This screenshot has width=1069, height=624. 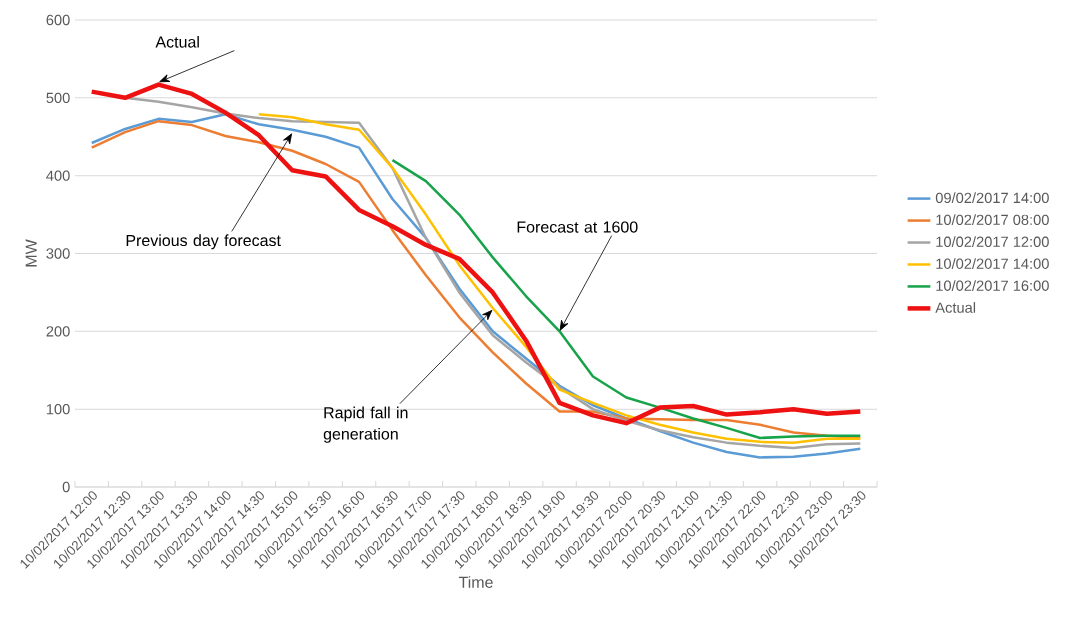 What do you see at coordinates (992, 263) in the screenshot?
I see `legend-label: 10/02/2017 14:00` at bounding box center [992, 263].